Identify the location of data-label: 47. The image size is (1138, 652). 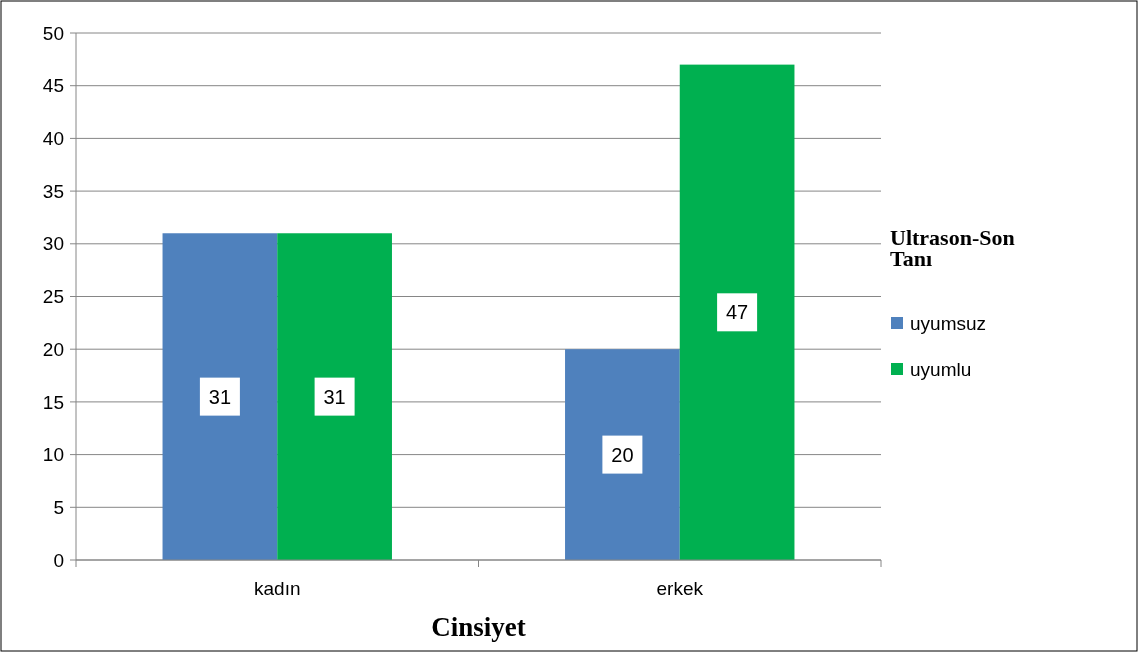
(737, 312).